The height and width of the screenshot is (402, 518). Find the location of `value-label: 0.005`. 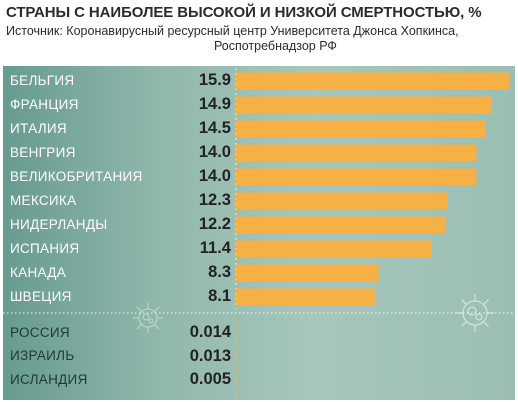

value-label: 0.005 is located at coordinates (210, 379).